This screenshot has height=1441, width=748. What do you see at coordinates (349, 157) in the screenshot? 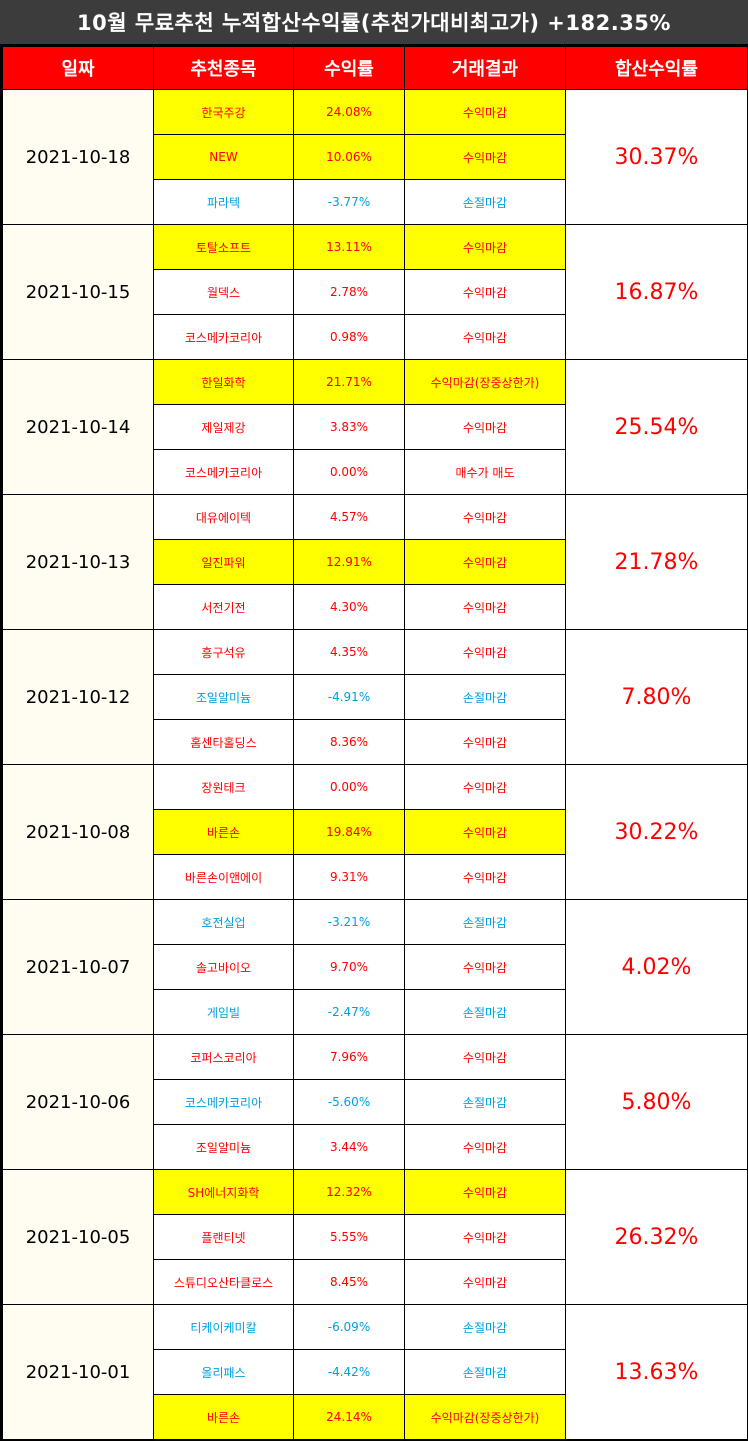
I see `rate-cell: 10.06%` at bounding box center [349, 157].